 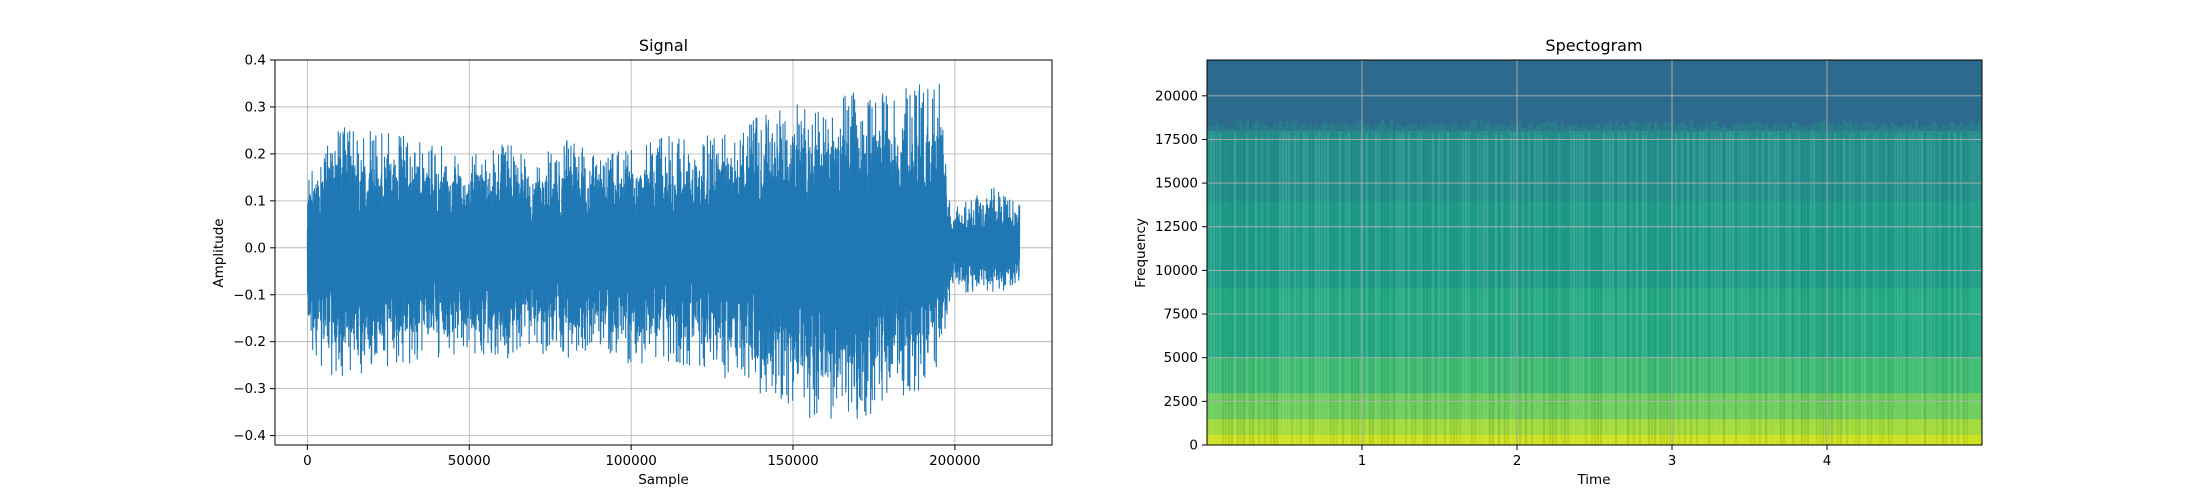 What do you see at coordinates (1594, 406) in the screenshot?
I see `spectrogram-band` at bounding box center [1594, 406].